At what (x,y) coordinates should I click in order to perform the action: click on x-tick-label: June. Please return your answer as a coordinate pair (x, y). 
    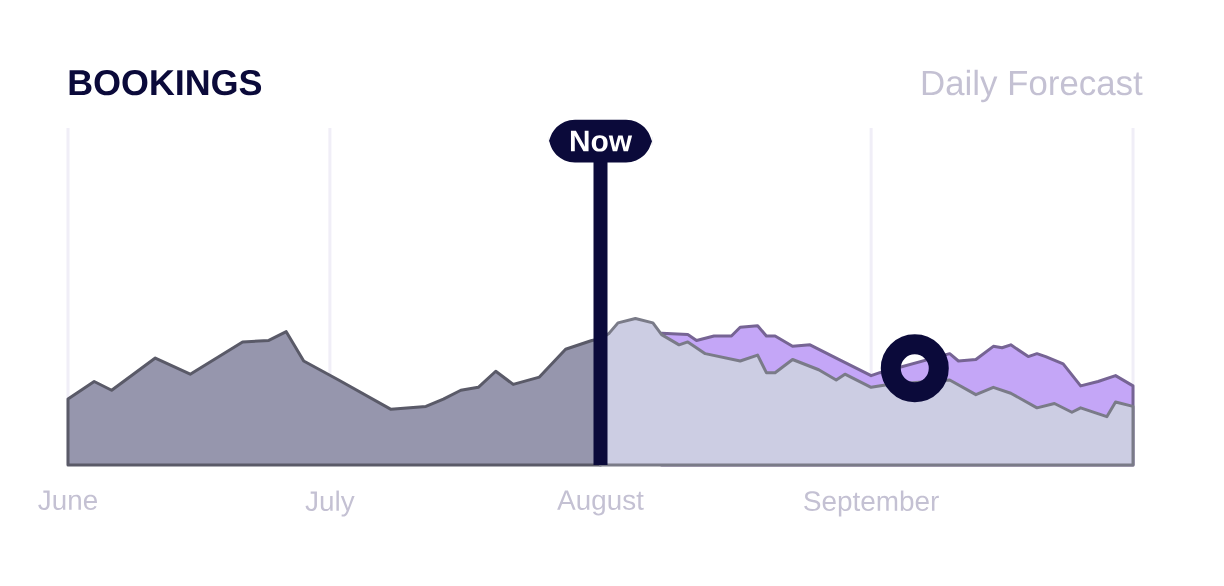
    Looking at the image, I should click on (67, 500).